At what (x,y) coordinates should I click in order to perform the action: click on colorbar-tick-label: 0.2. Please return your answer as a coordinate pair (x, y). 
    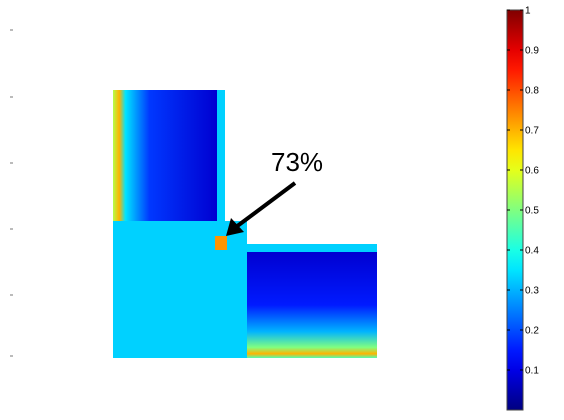
    Looking at the image, I should click on (532, 331).